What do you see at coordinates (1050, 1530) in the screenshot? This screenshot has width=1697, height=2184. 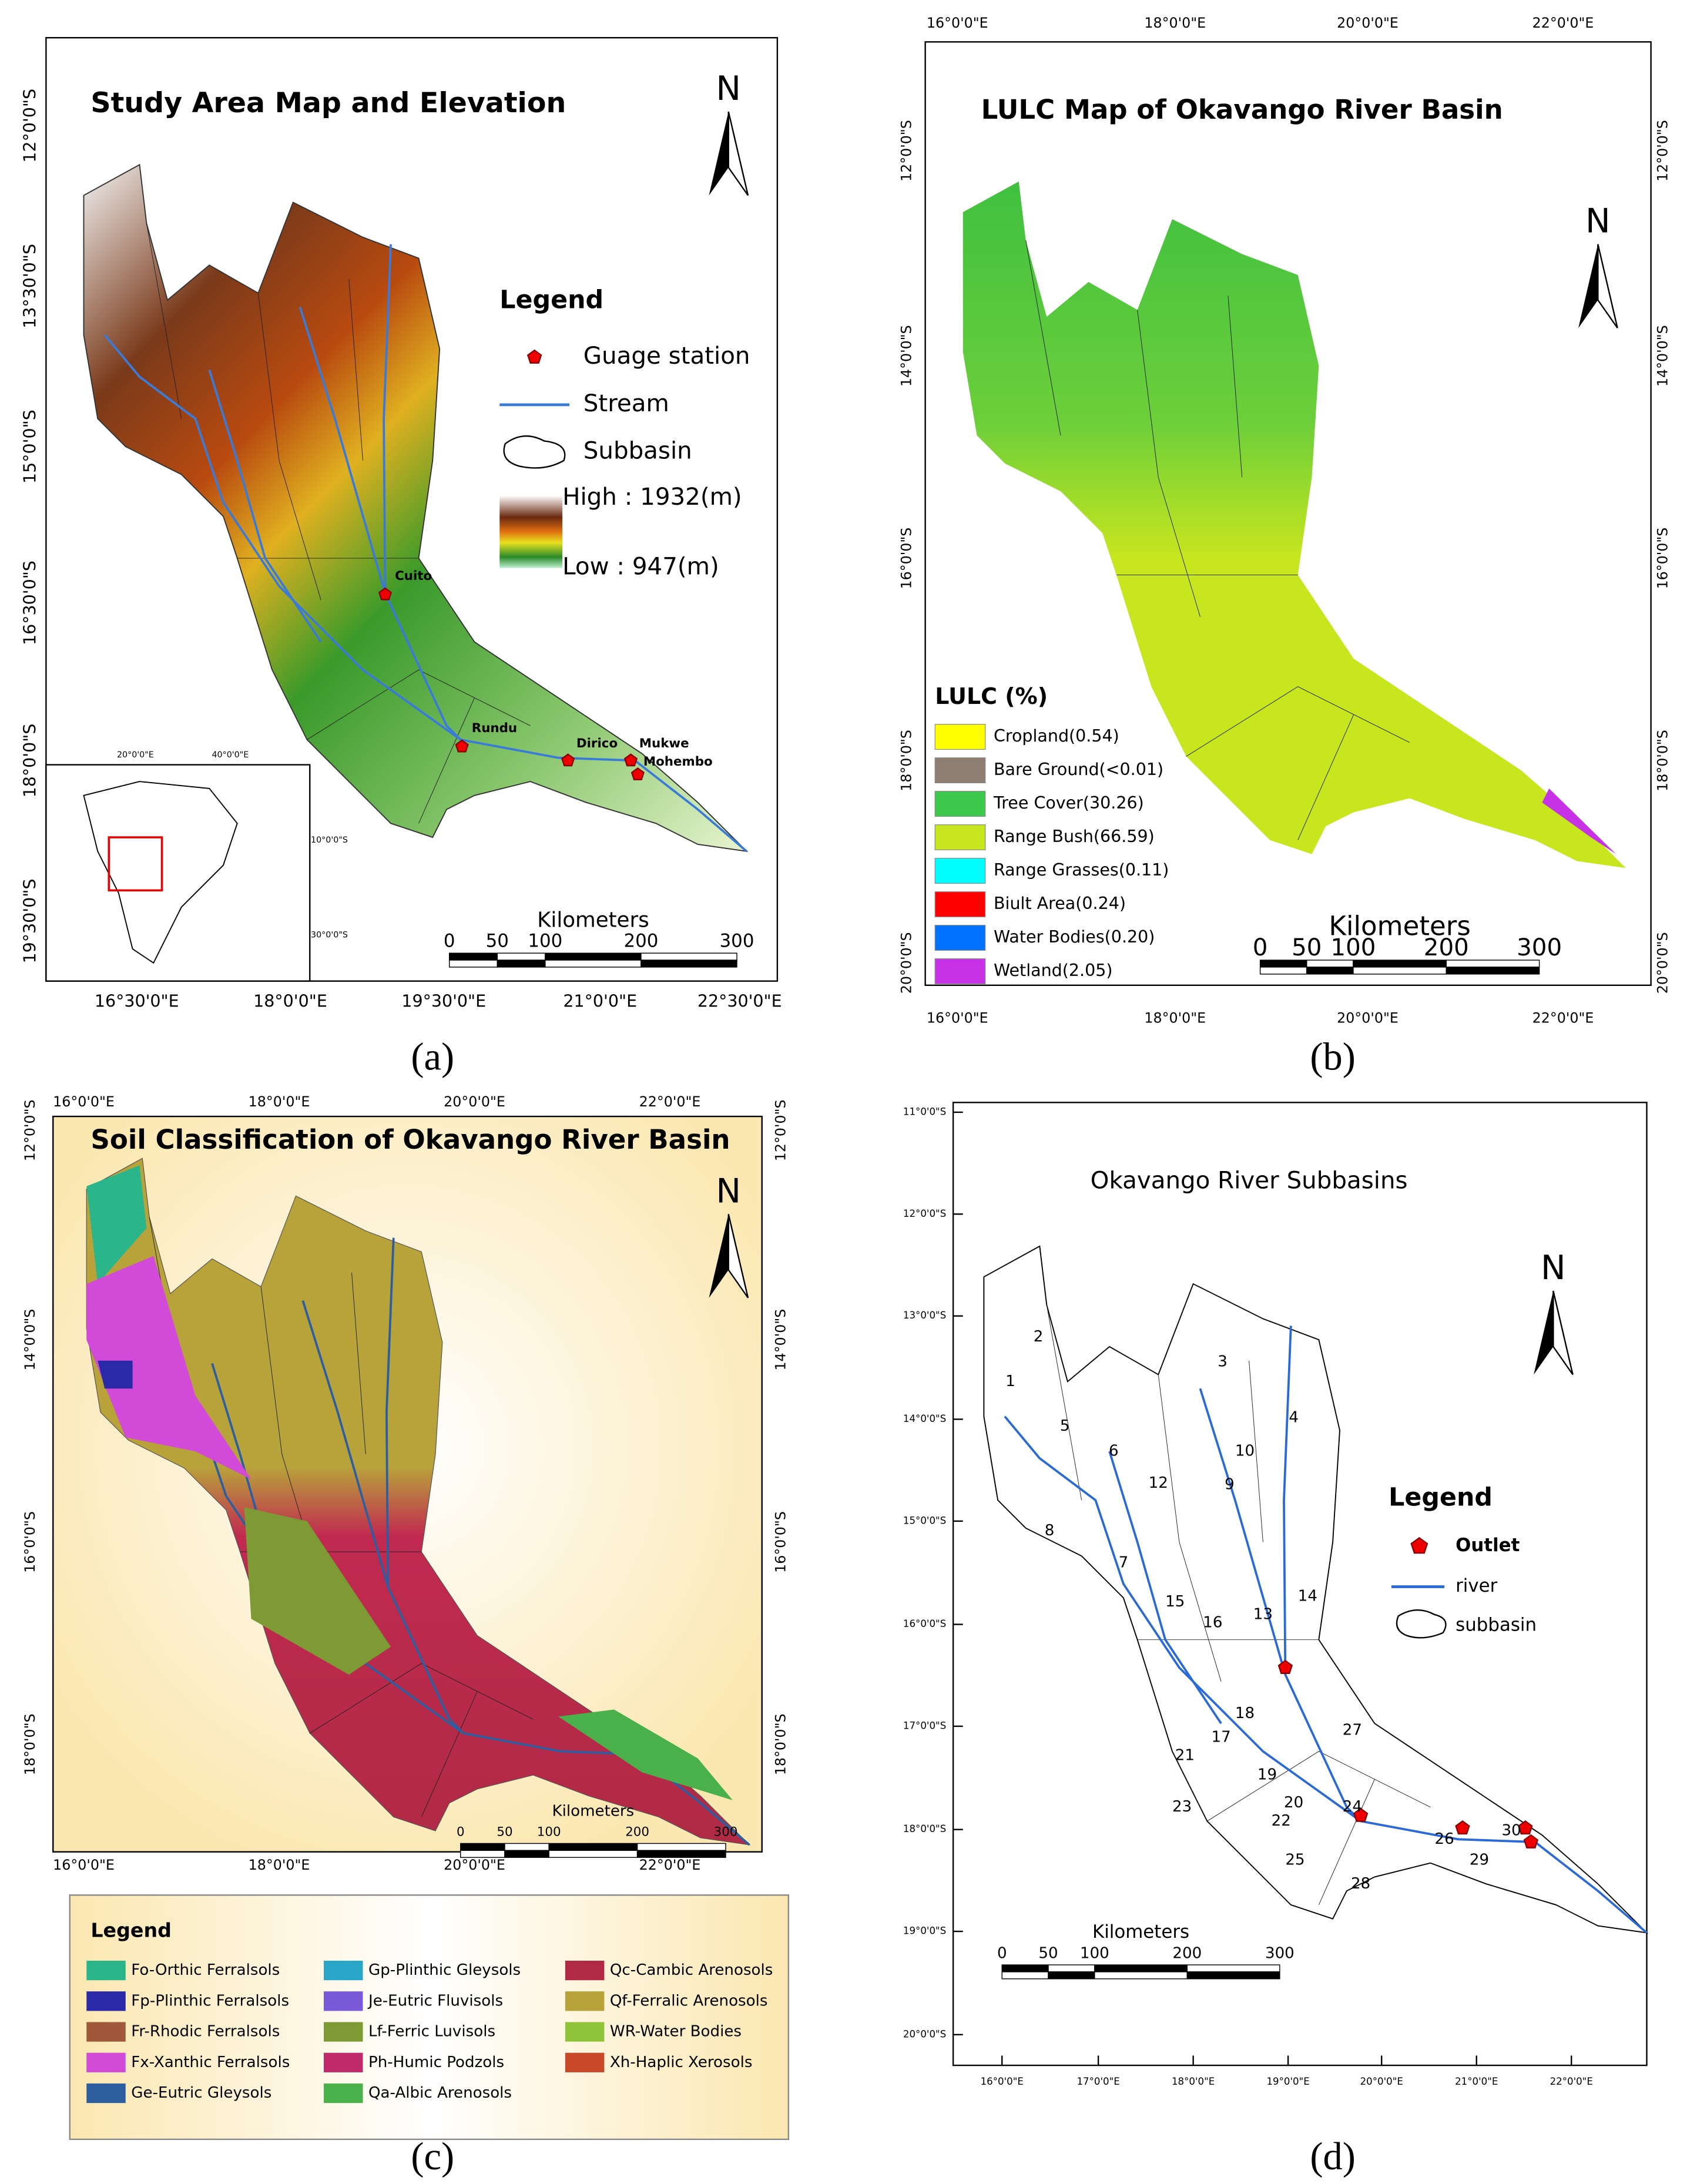 I see `subbasin-number: 8` at bounding box center [1050, 1530].